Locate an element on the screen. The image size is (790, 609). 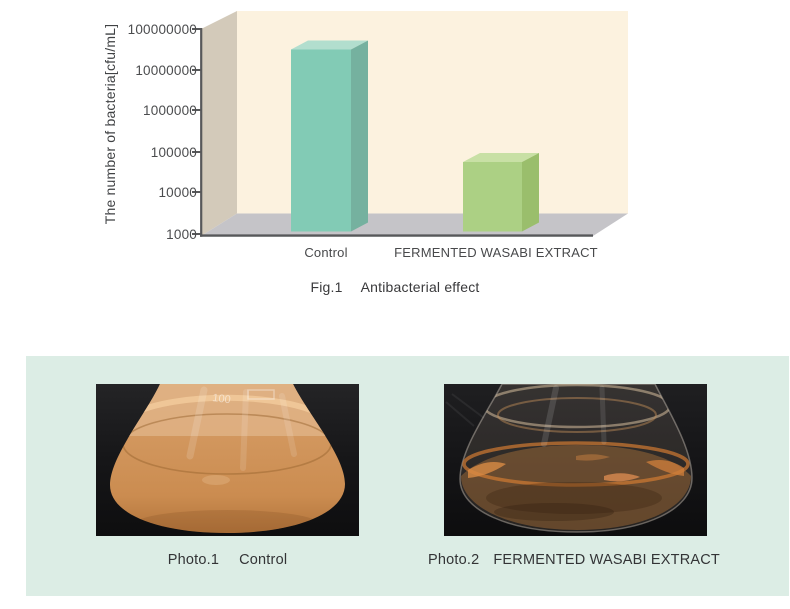
bar-control-side-face is located at coordinates (359, 136).